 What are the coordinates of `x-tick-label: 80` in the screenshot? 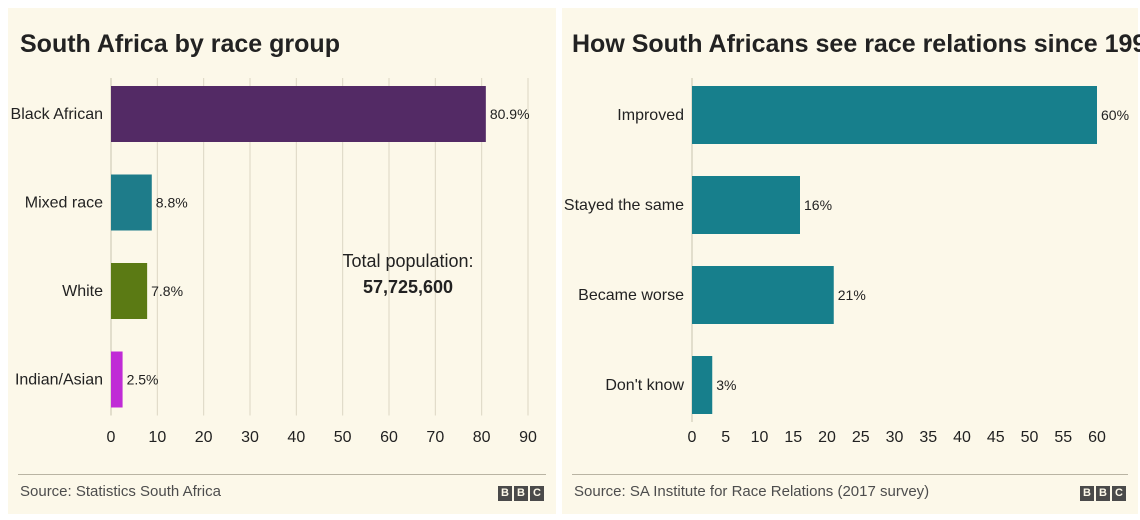 It's located at (482, 437).